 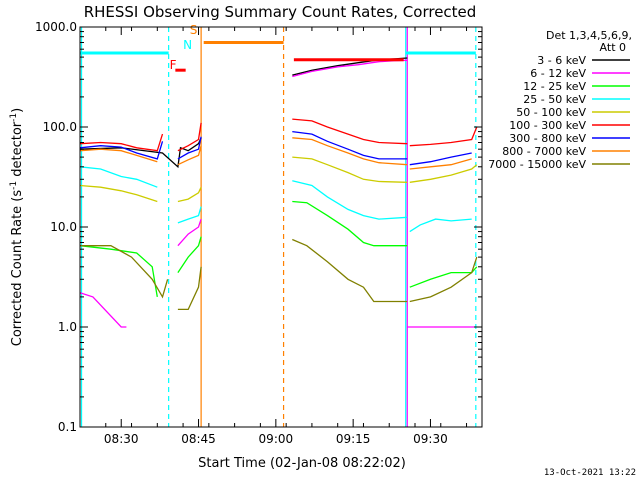 I want to click on x-tick-label-2: 09:00, so click(x=276, y=439).